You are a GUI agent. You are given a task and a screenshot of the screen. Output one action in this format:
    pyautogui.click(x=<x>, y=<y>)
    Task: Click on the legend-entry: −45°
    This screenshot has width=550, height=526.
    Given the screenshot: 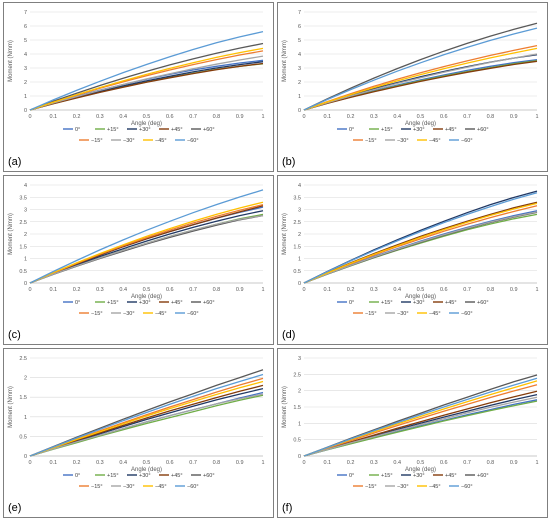 What is the action you would take?
    pyautogui.click(x=435, y=141)
    